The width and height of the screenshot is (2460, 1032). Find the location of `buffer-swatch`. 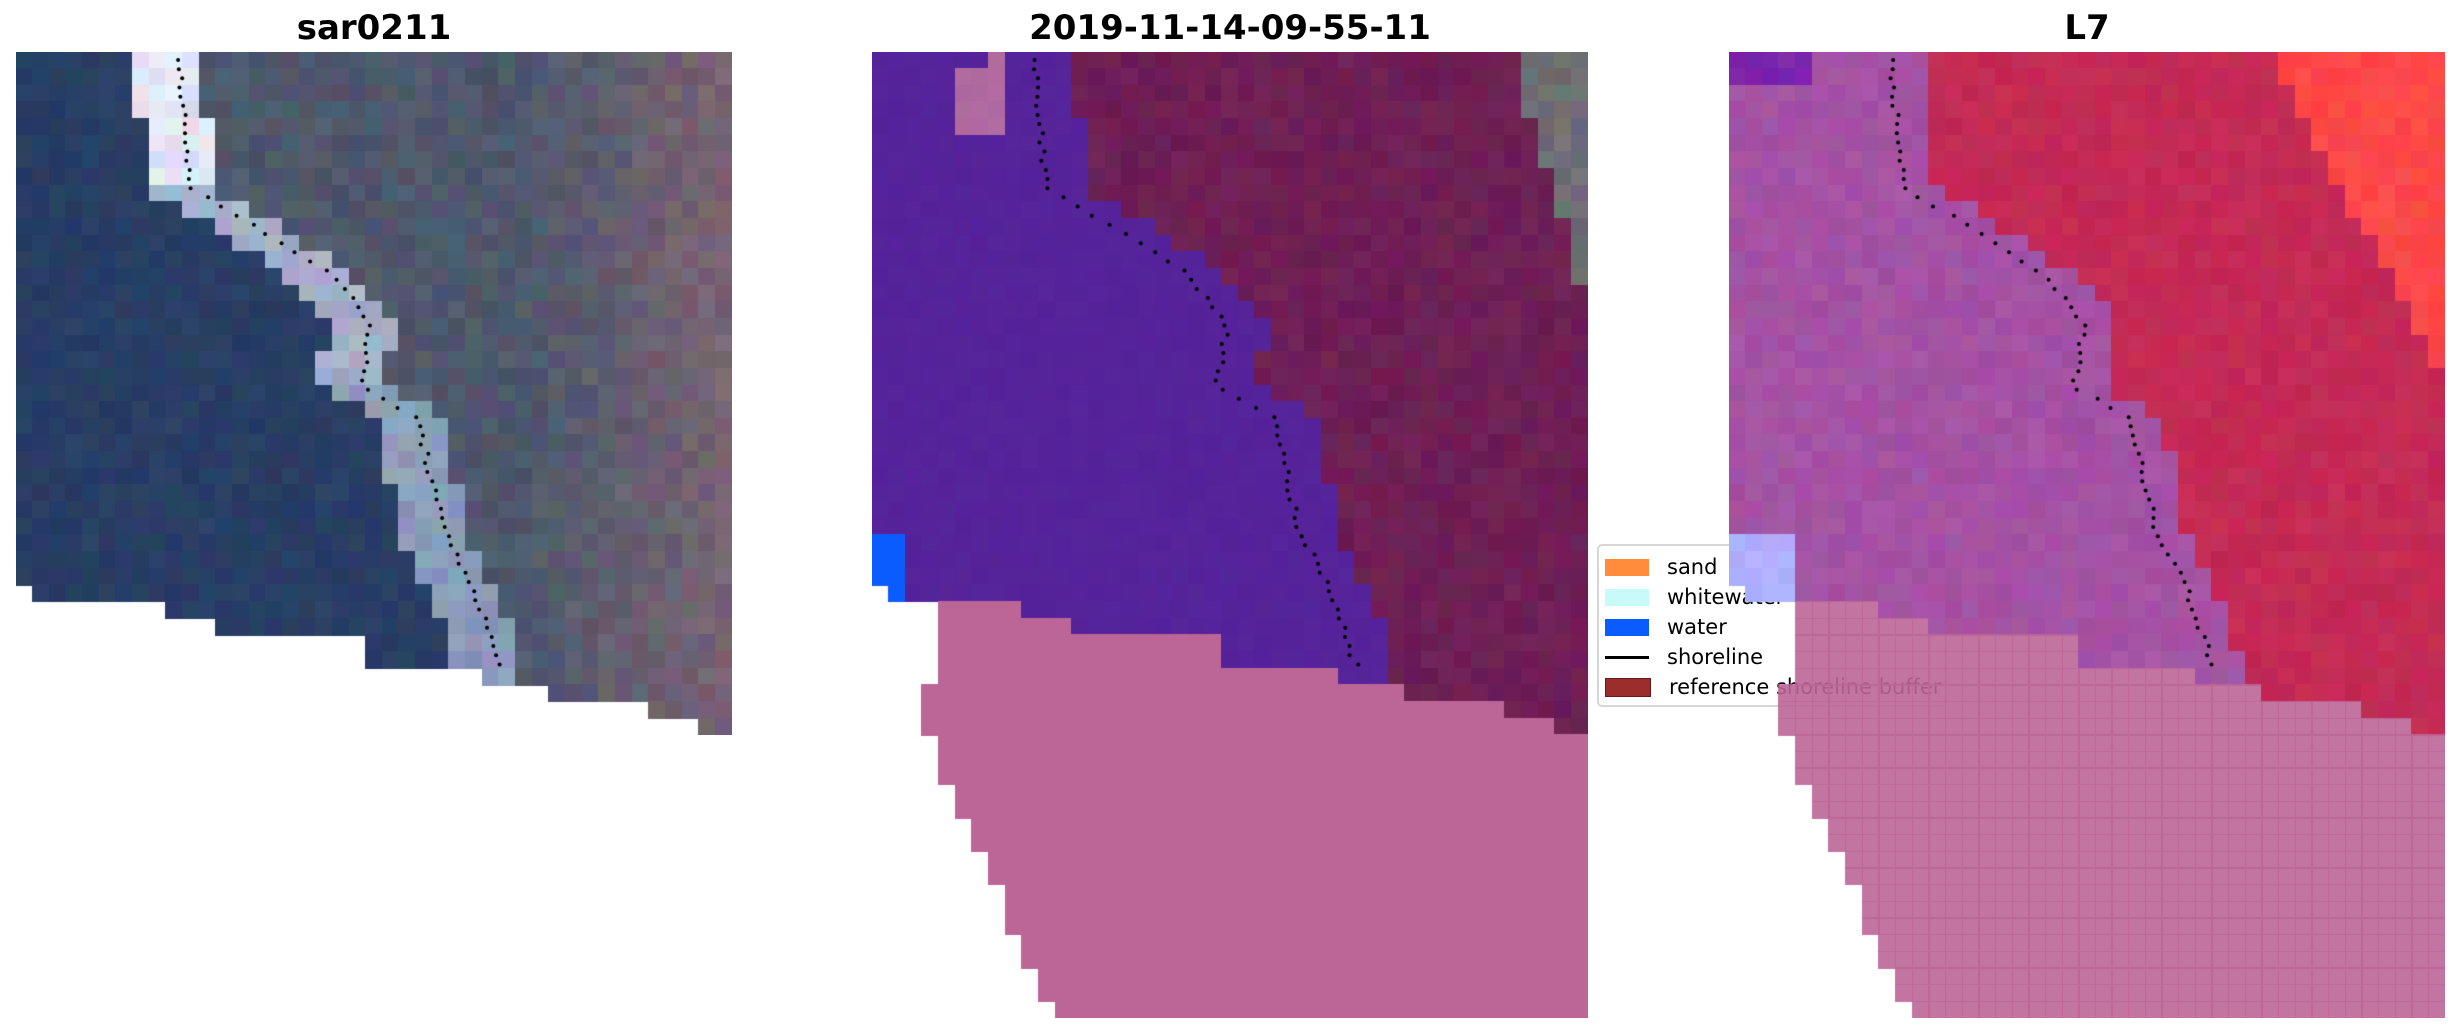

buffer-swatch is located at coordinates (1628, 687).